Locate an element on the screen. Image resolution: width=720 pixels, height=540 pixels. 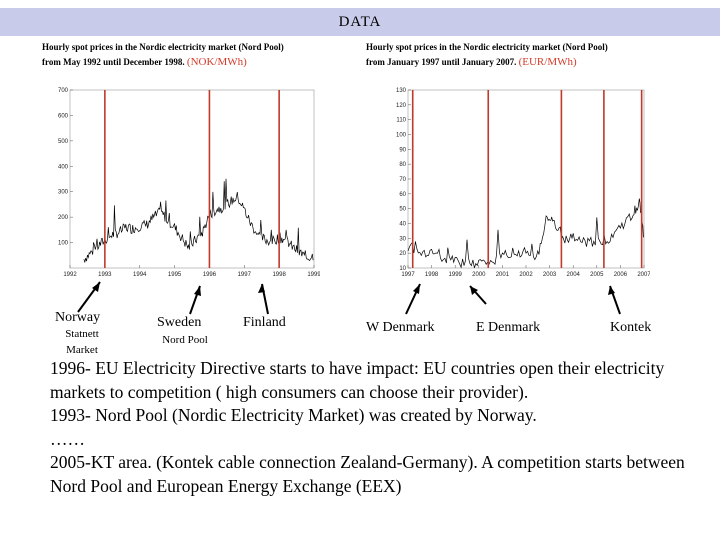
chart-frame is located at coordinates (192, 179).